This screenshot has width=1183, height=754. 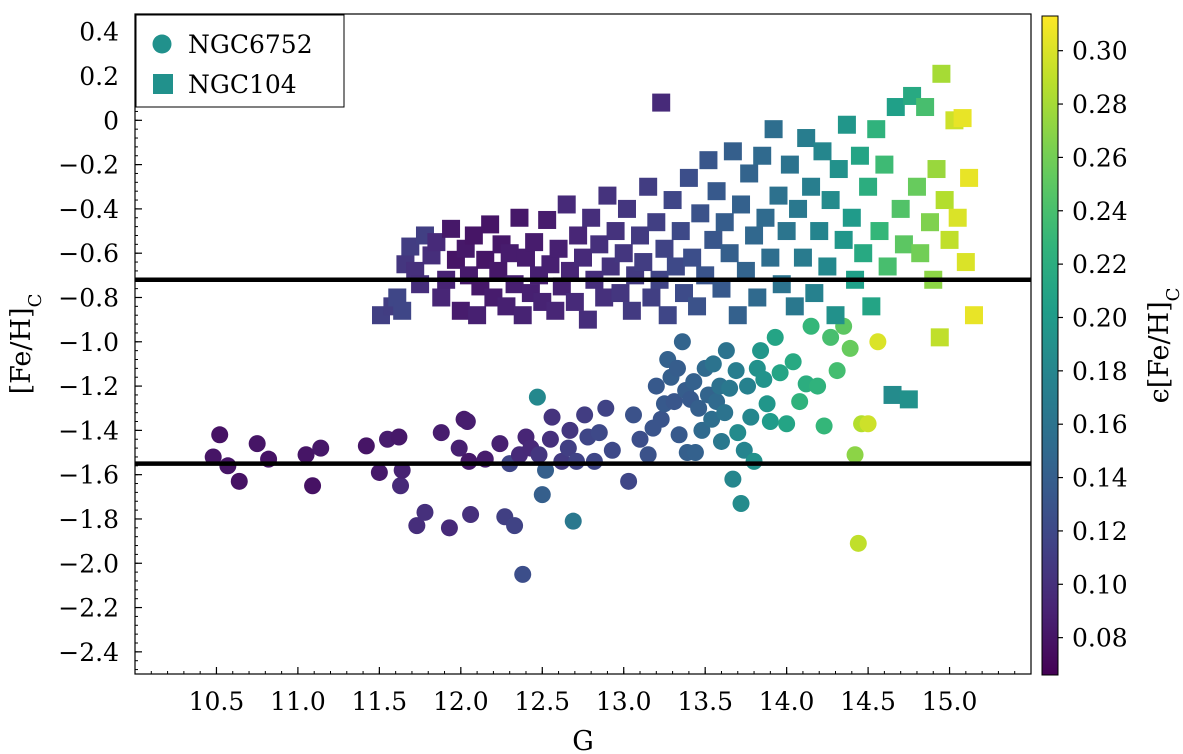 I want to click on colorbar-label-subscript: C, so click(x=1173, y=295).